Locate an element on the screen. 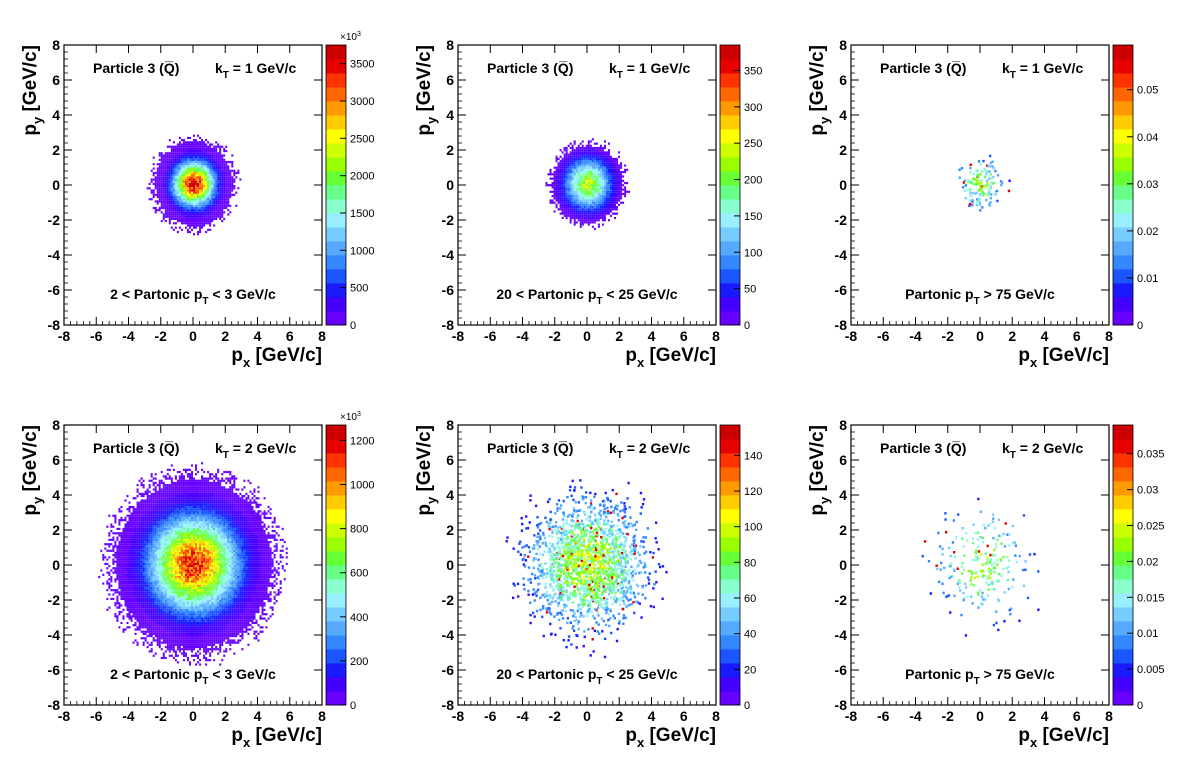 This screenshot has height=762, width=1181. color-bar-segment is located at coordinates (336, 108).